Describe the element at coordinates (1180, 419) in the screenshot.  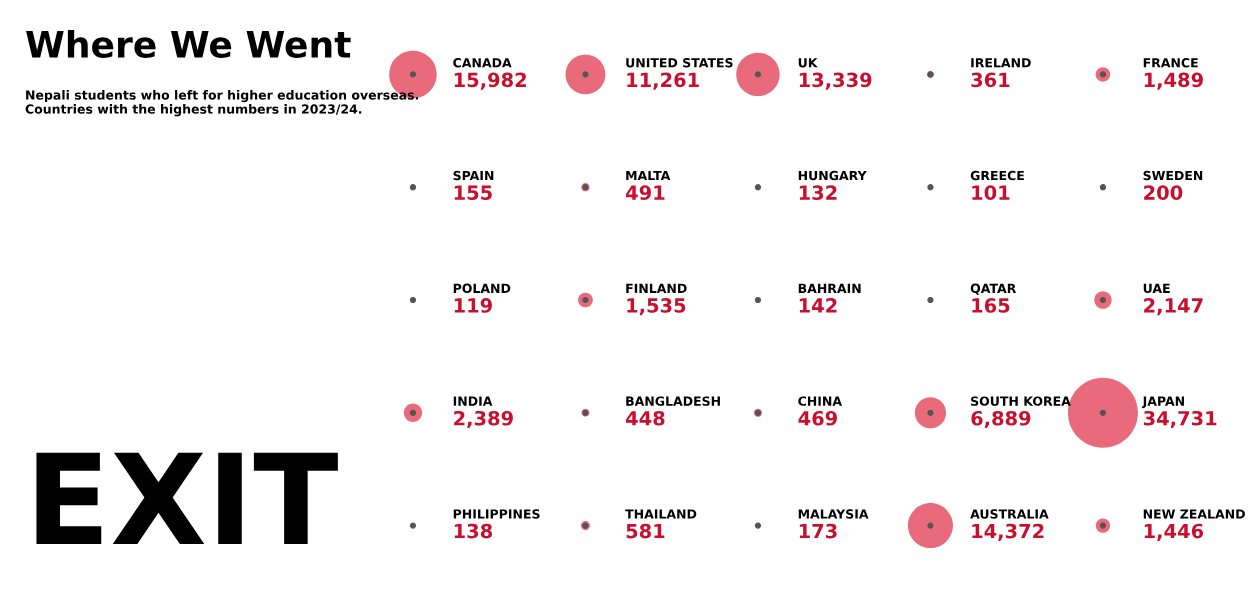
I see `data-label: 34,731` at that location.